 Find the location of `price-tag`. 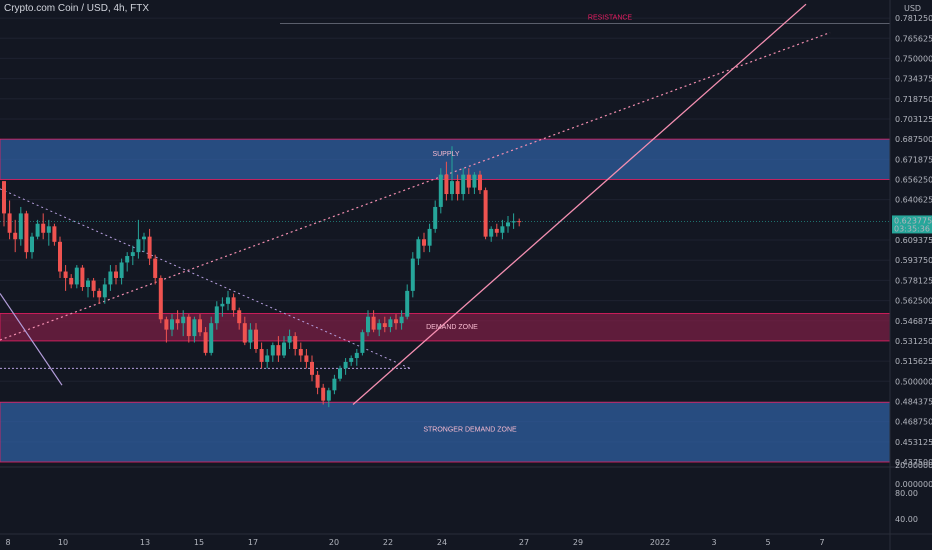

price-tag is located at coordinates (912, 224).